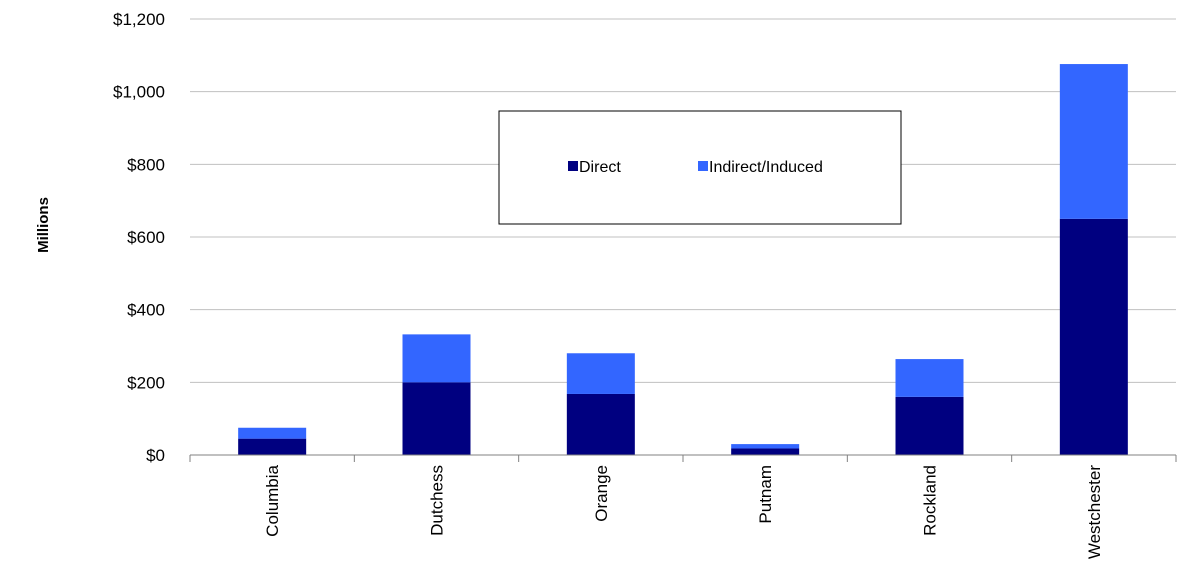 The height and width of the screenshot is (587, 1190). I want to click on bar-westchester-indirect-induced, so click(1093, 141).